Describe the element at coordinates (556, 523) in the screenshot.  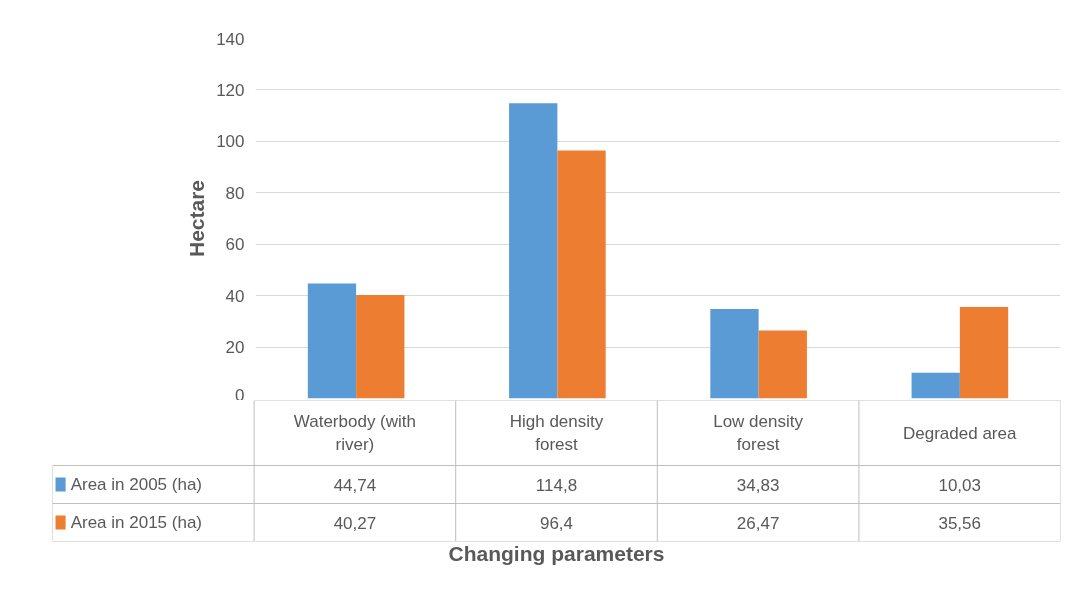
I see `data-label: 96,4` at that location.